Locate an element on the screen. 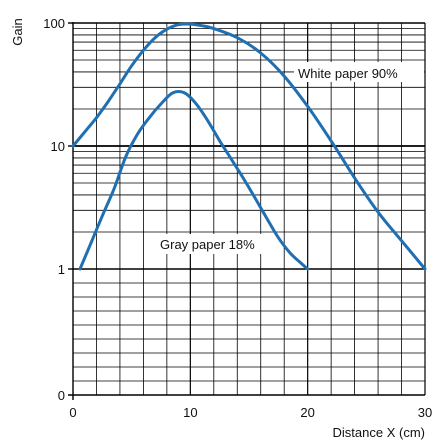  series-label-white-paper: White paper 90% is located at coordinates (348, 73).